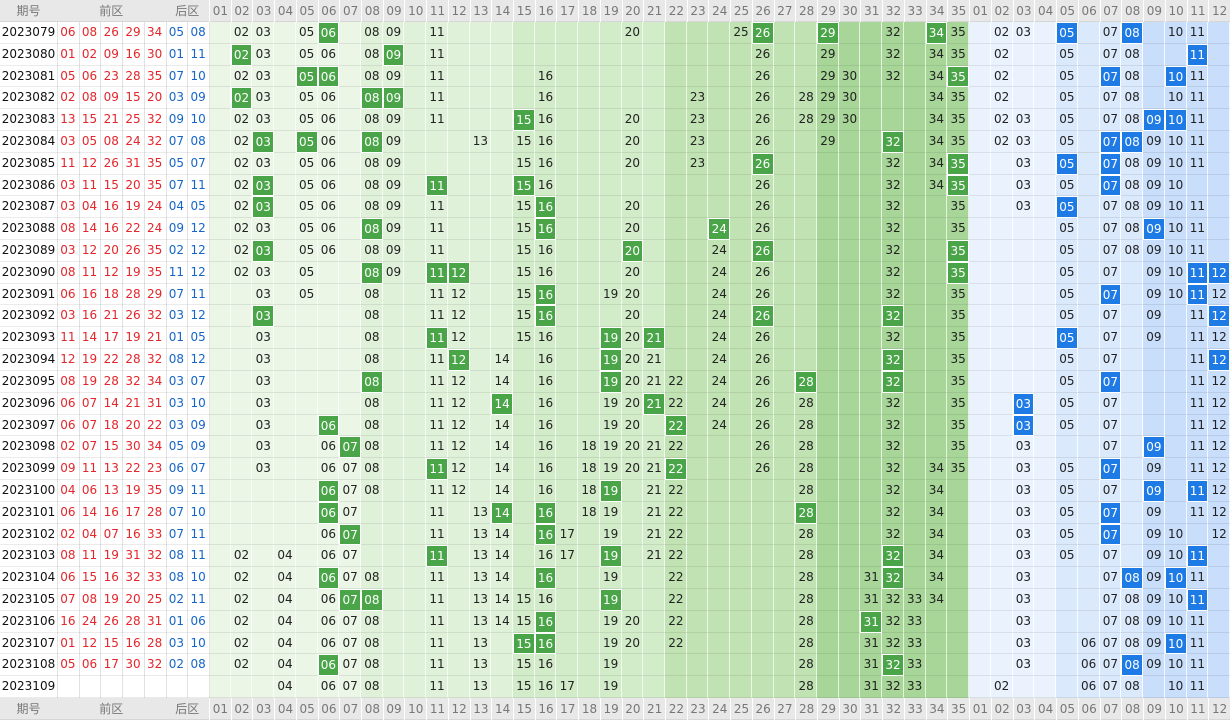 The height and width of the screenshot is (720, 1230). Describe the element at coordinates (524, 120) in the screenshot. I see `hit-cell: 15` at that location.